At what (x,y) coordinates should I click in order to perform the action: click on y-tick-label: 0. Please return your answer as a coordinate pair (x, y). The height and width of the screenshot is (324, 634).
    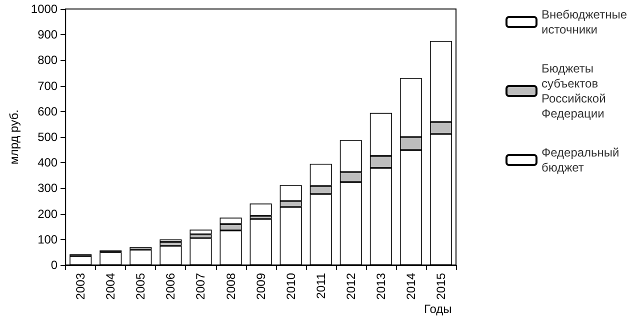
    Looking at the image, I should click on (54, 265).